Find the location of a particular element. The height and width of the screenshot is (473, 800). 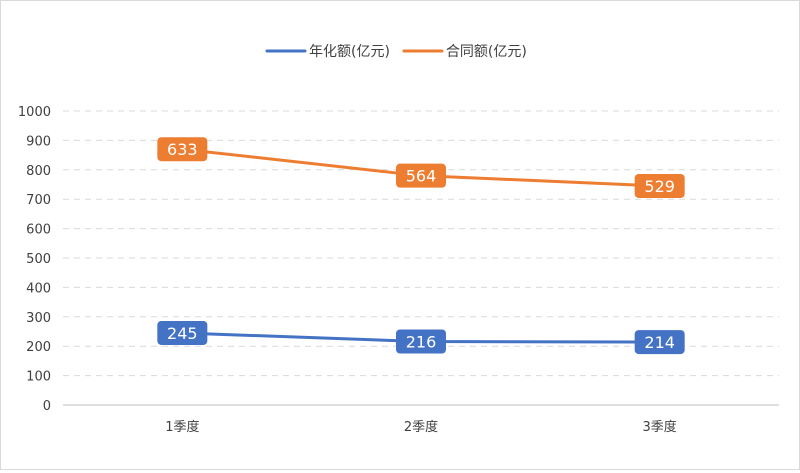

y-tick-label: 1000 is located at coordinates (34, 112).